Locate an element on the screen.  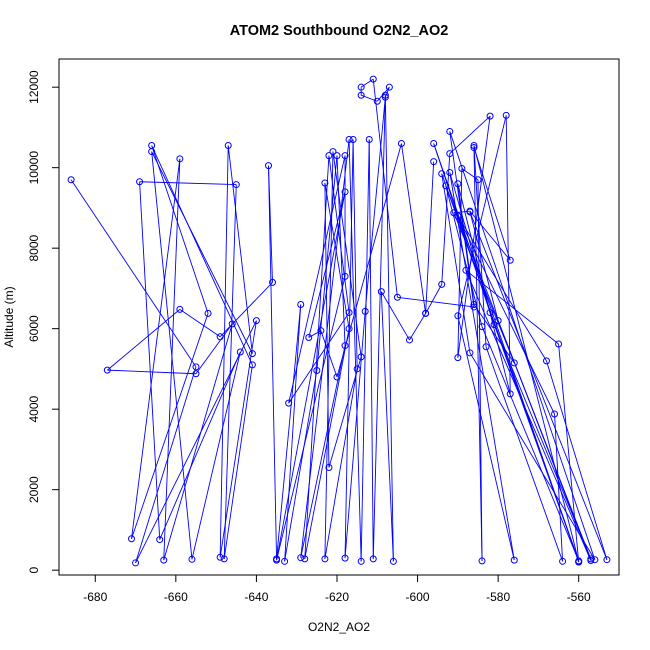
x-tick-label: -660 is located at coordinates (176, 597).